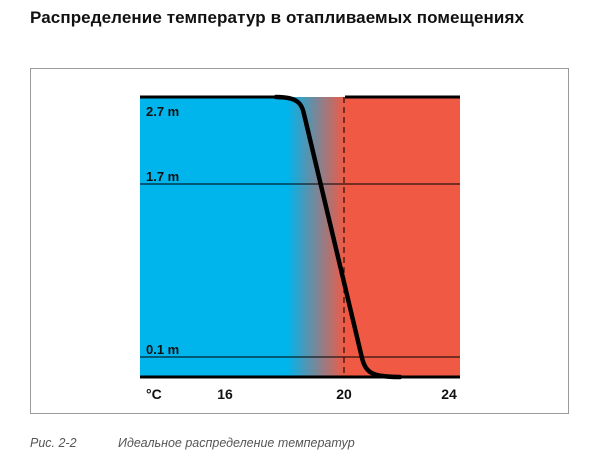 The height and width of the screenshot is (465, 595). Describe the element at coordinates (154, 394) in the screenshot. I see `axis-unit-label: °C` at that location.